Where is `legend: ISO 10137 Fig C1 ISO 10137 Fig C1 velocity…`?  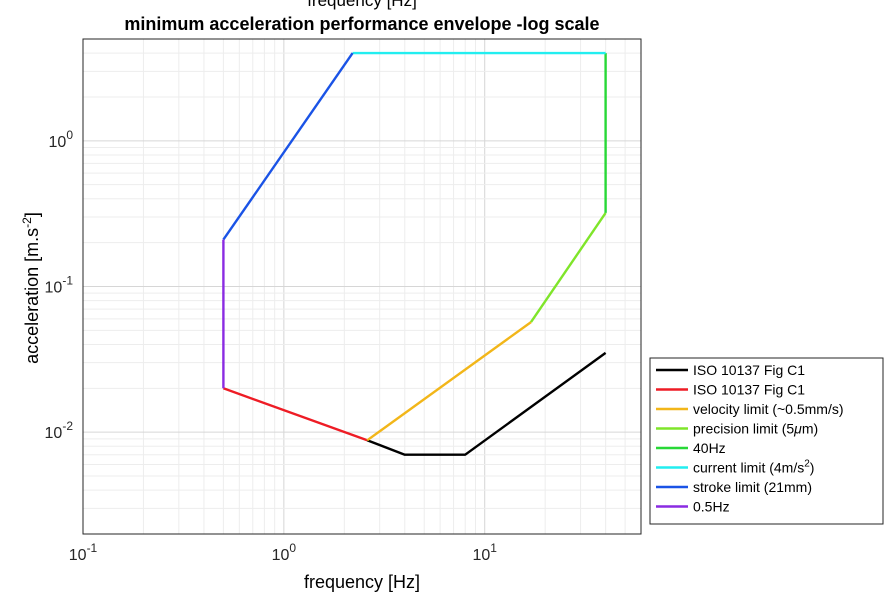
legend: ISO 10137 Fig C1 ISO 10137 Fig C1 velocity… is located at coordinates (766, 441).